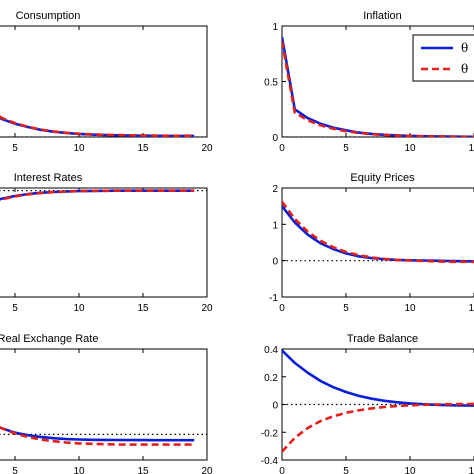 The image size is (474, 474). What do you see at coordinates (48, 16) in the screenshot?
I see `consumption-title: Consumption` at bounding box center [48, 16].